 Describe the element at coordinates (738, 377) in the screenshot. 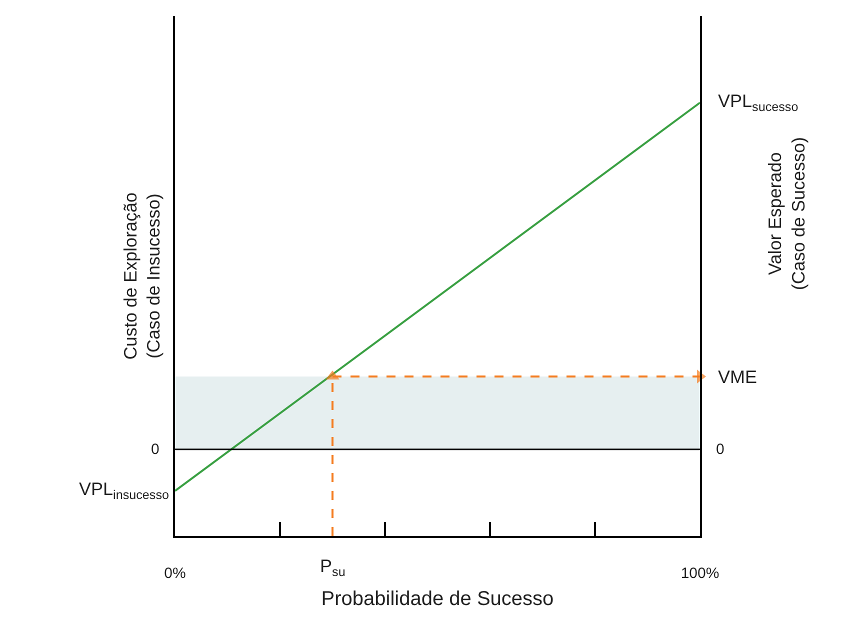

I see `annotation: VME` at that location.